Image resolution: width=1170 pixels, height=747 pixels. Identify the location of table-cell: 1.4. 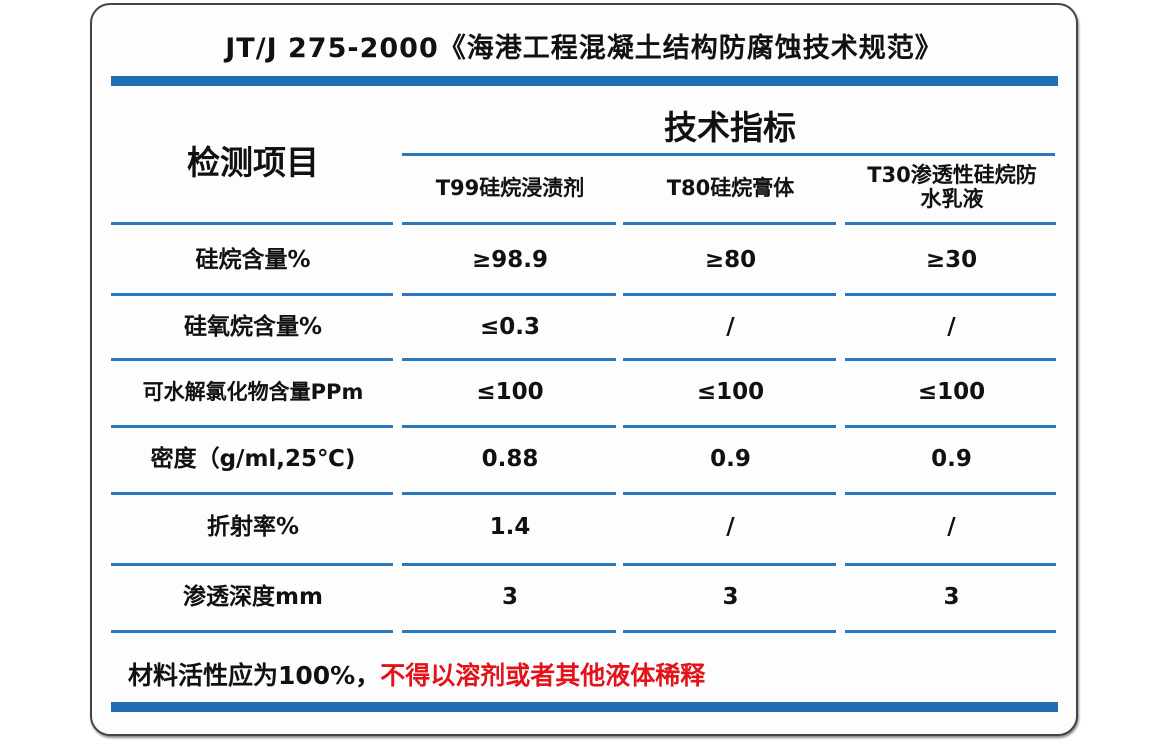
(510, 527).